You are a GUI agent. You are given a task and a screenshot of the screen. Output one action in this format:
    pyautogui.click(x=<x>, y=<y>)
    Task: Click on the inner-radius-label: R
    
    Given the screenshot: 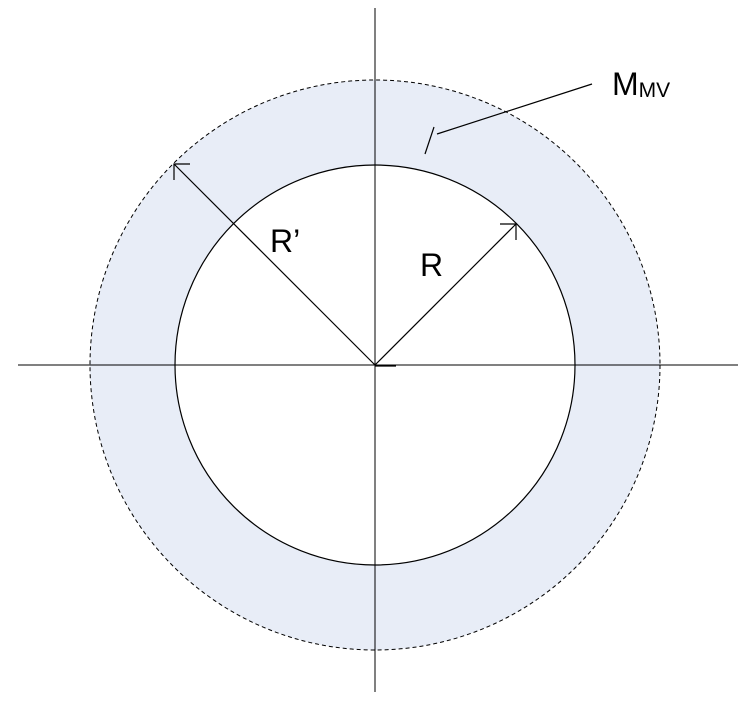 What is the action you would take?
    pyautogui.click(x=431, y=265)
    